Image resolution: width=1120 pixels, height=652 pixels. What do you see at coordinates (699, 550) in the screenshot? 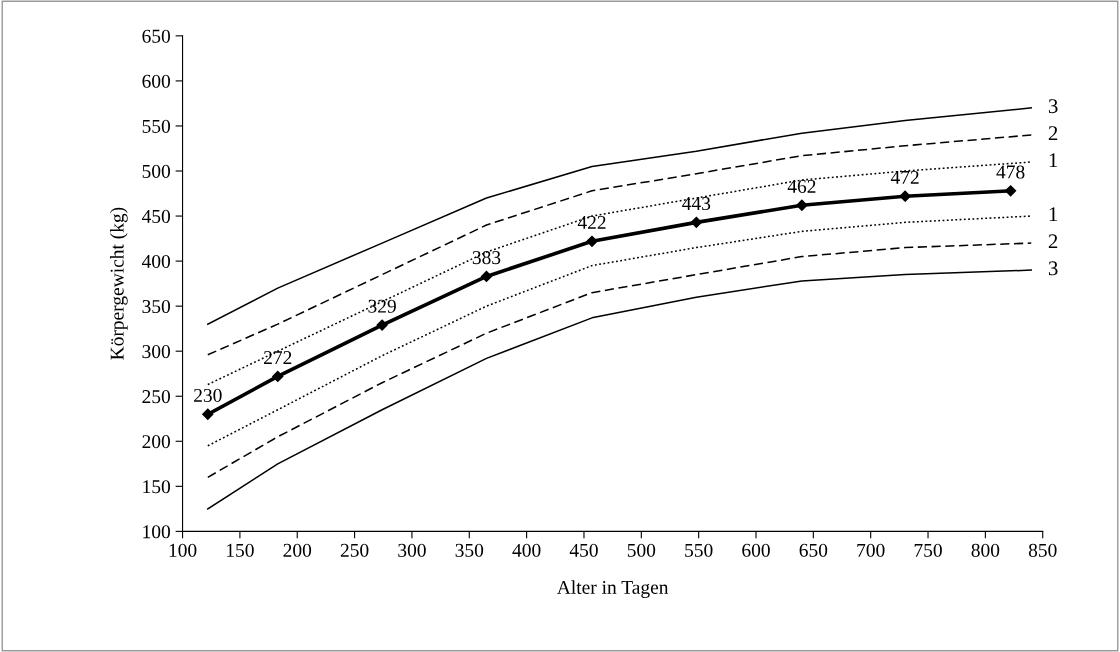
I see `x-tick-label: 550` at bounding box center [699, 550].